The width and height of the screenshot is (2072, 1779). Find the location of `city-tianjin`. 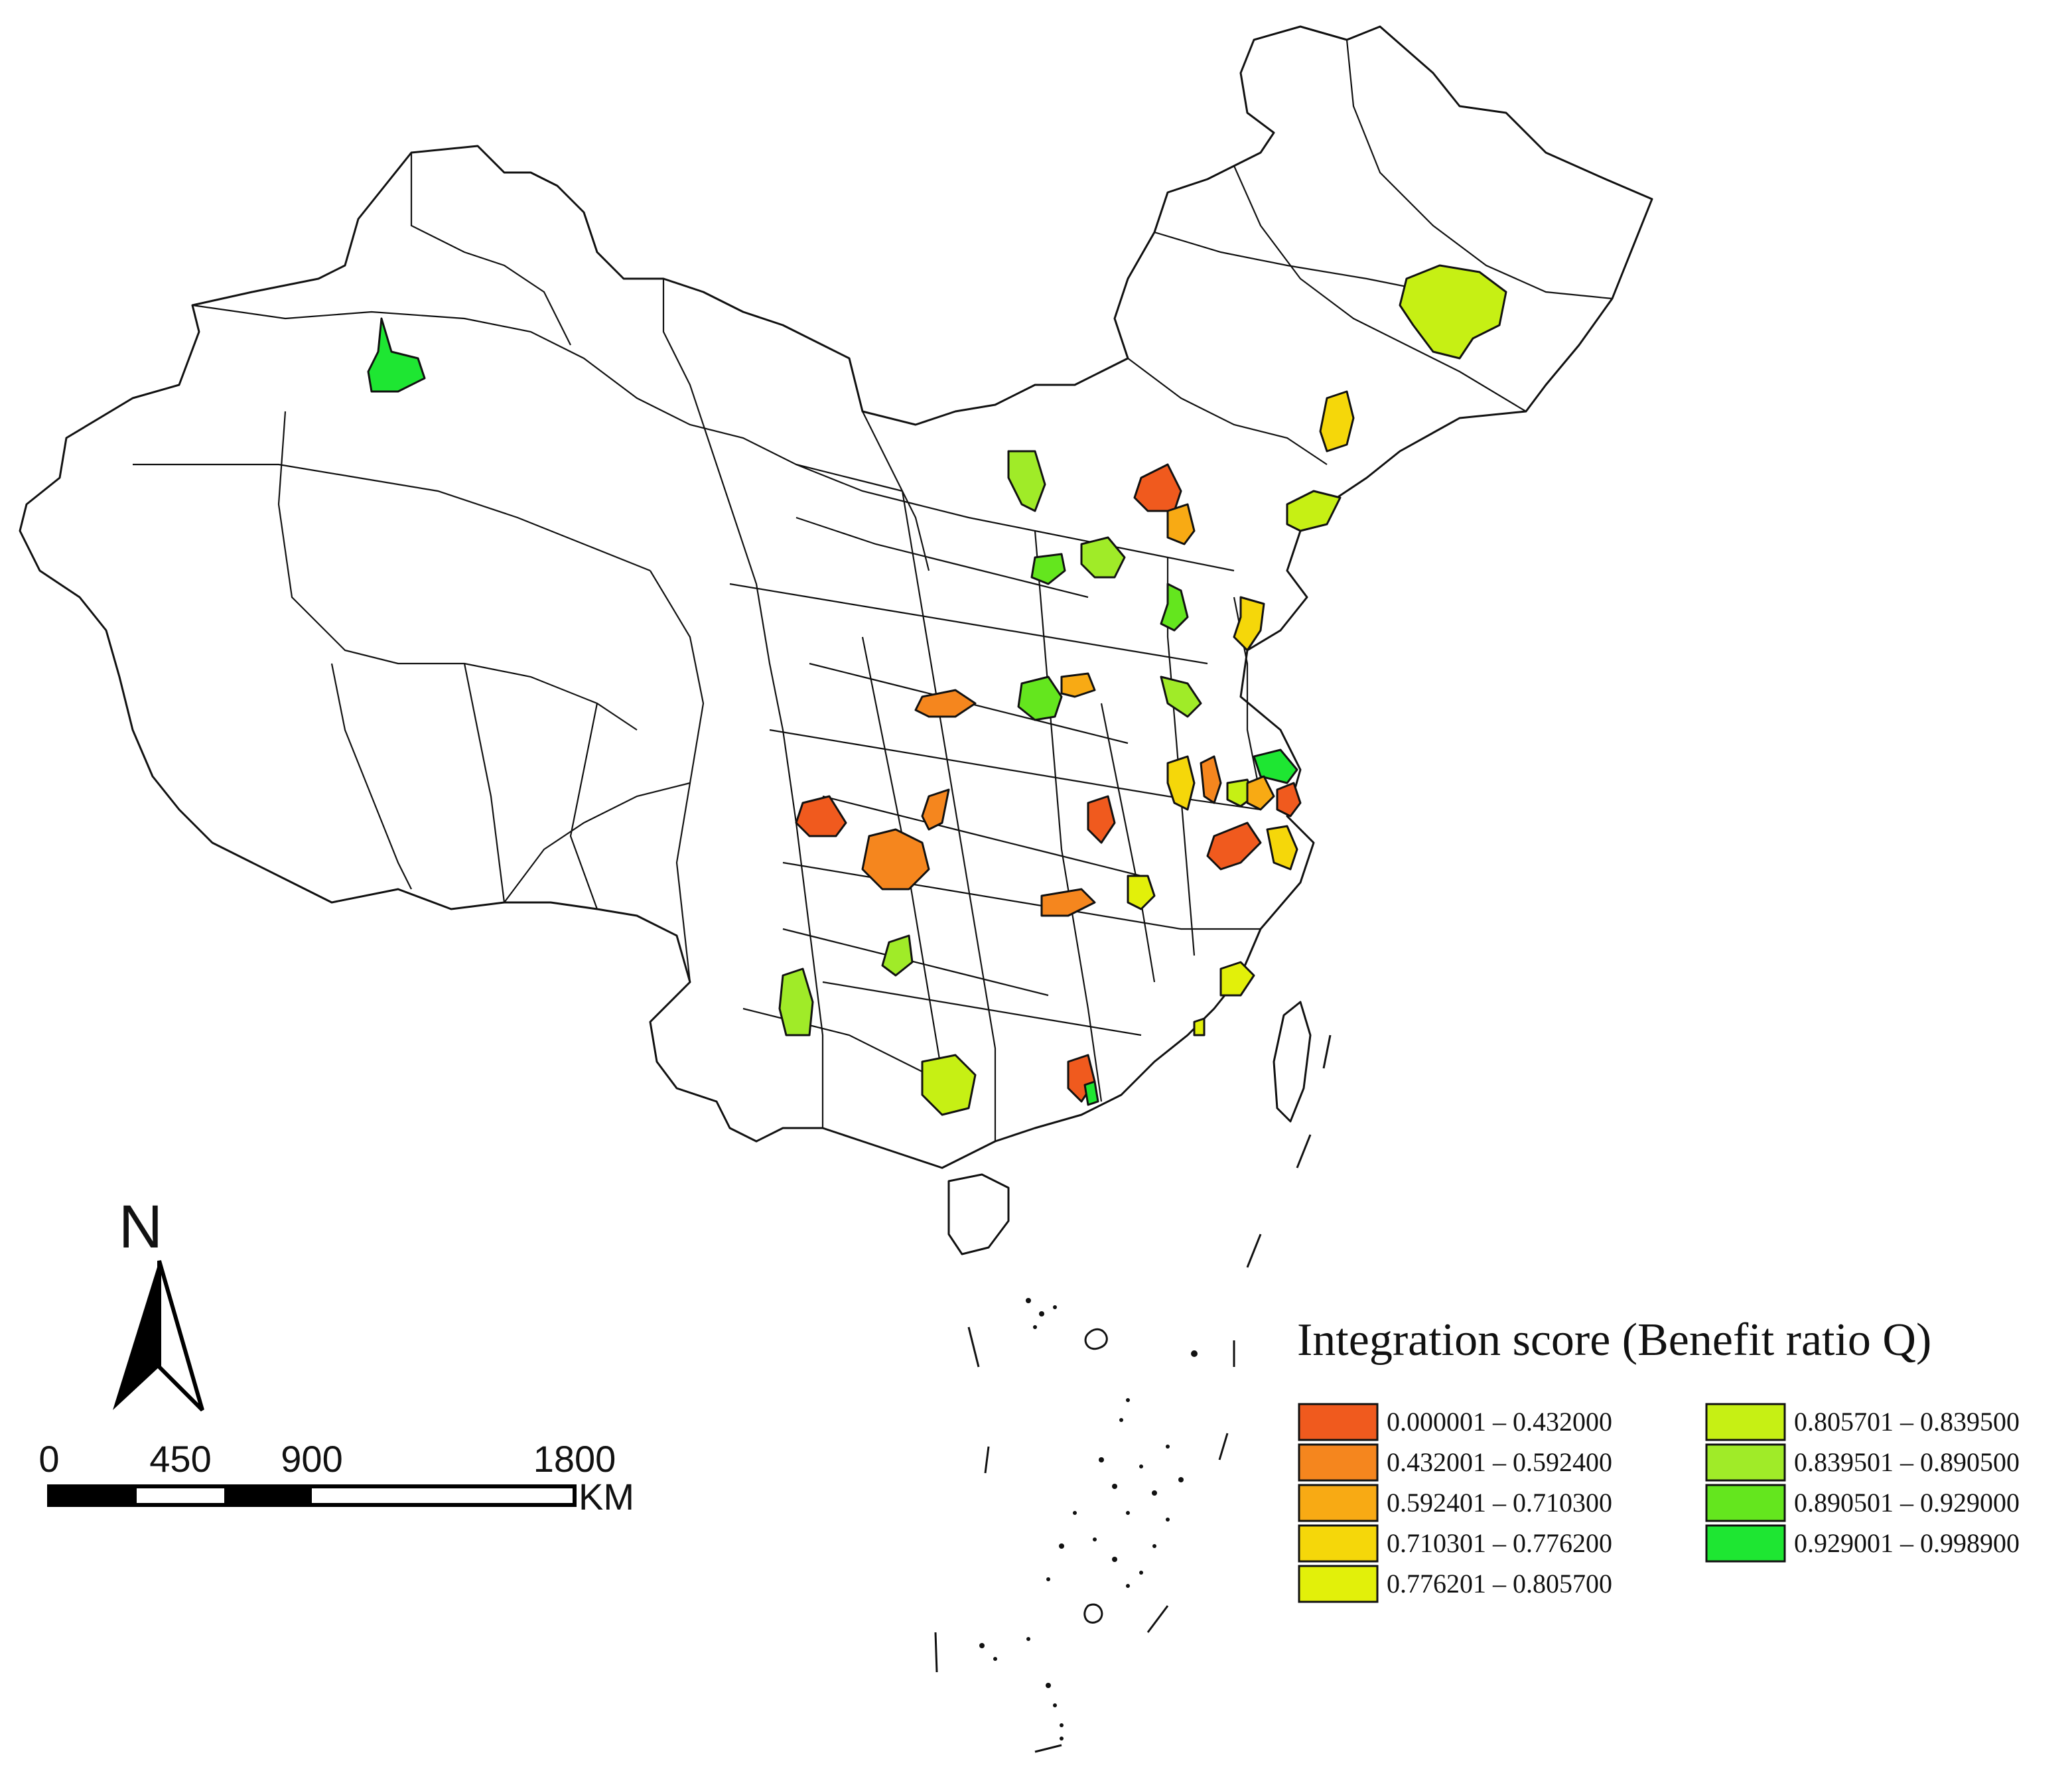

city-tianjin is located at coordinates (1181, 524).